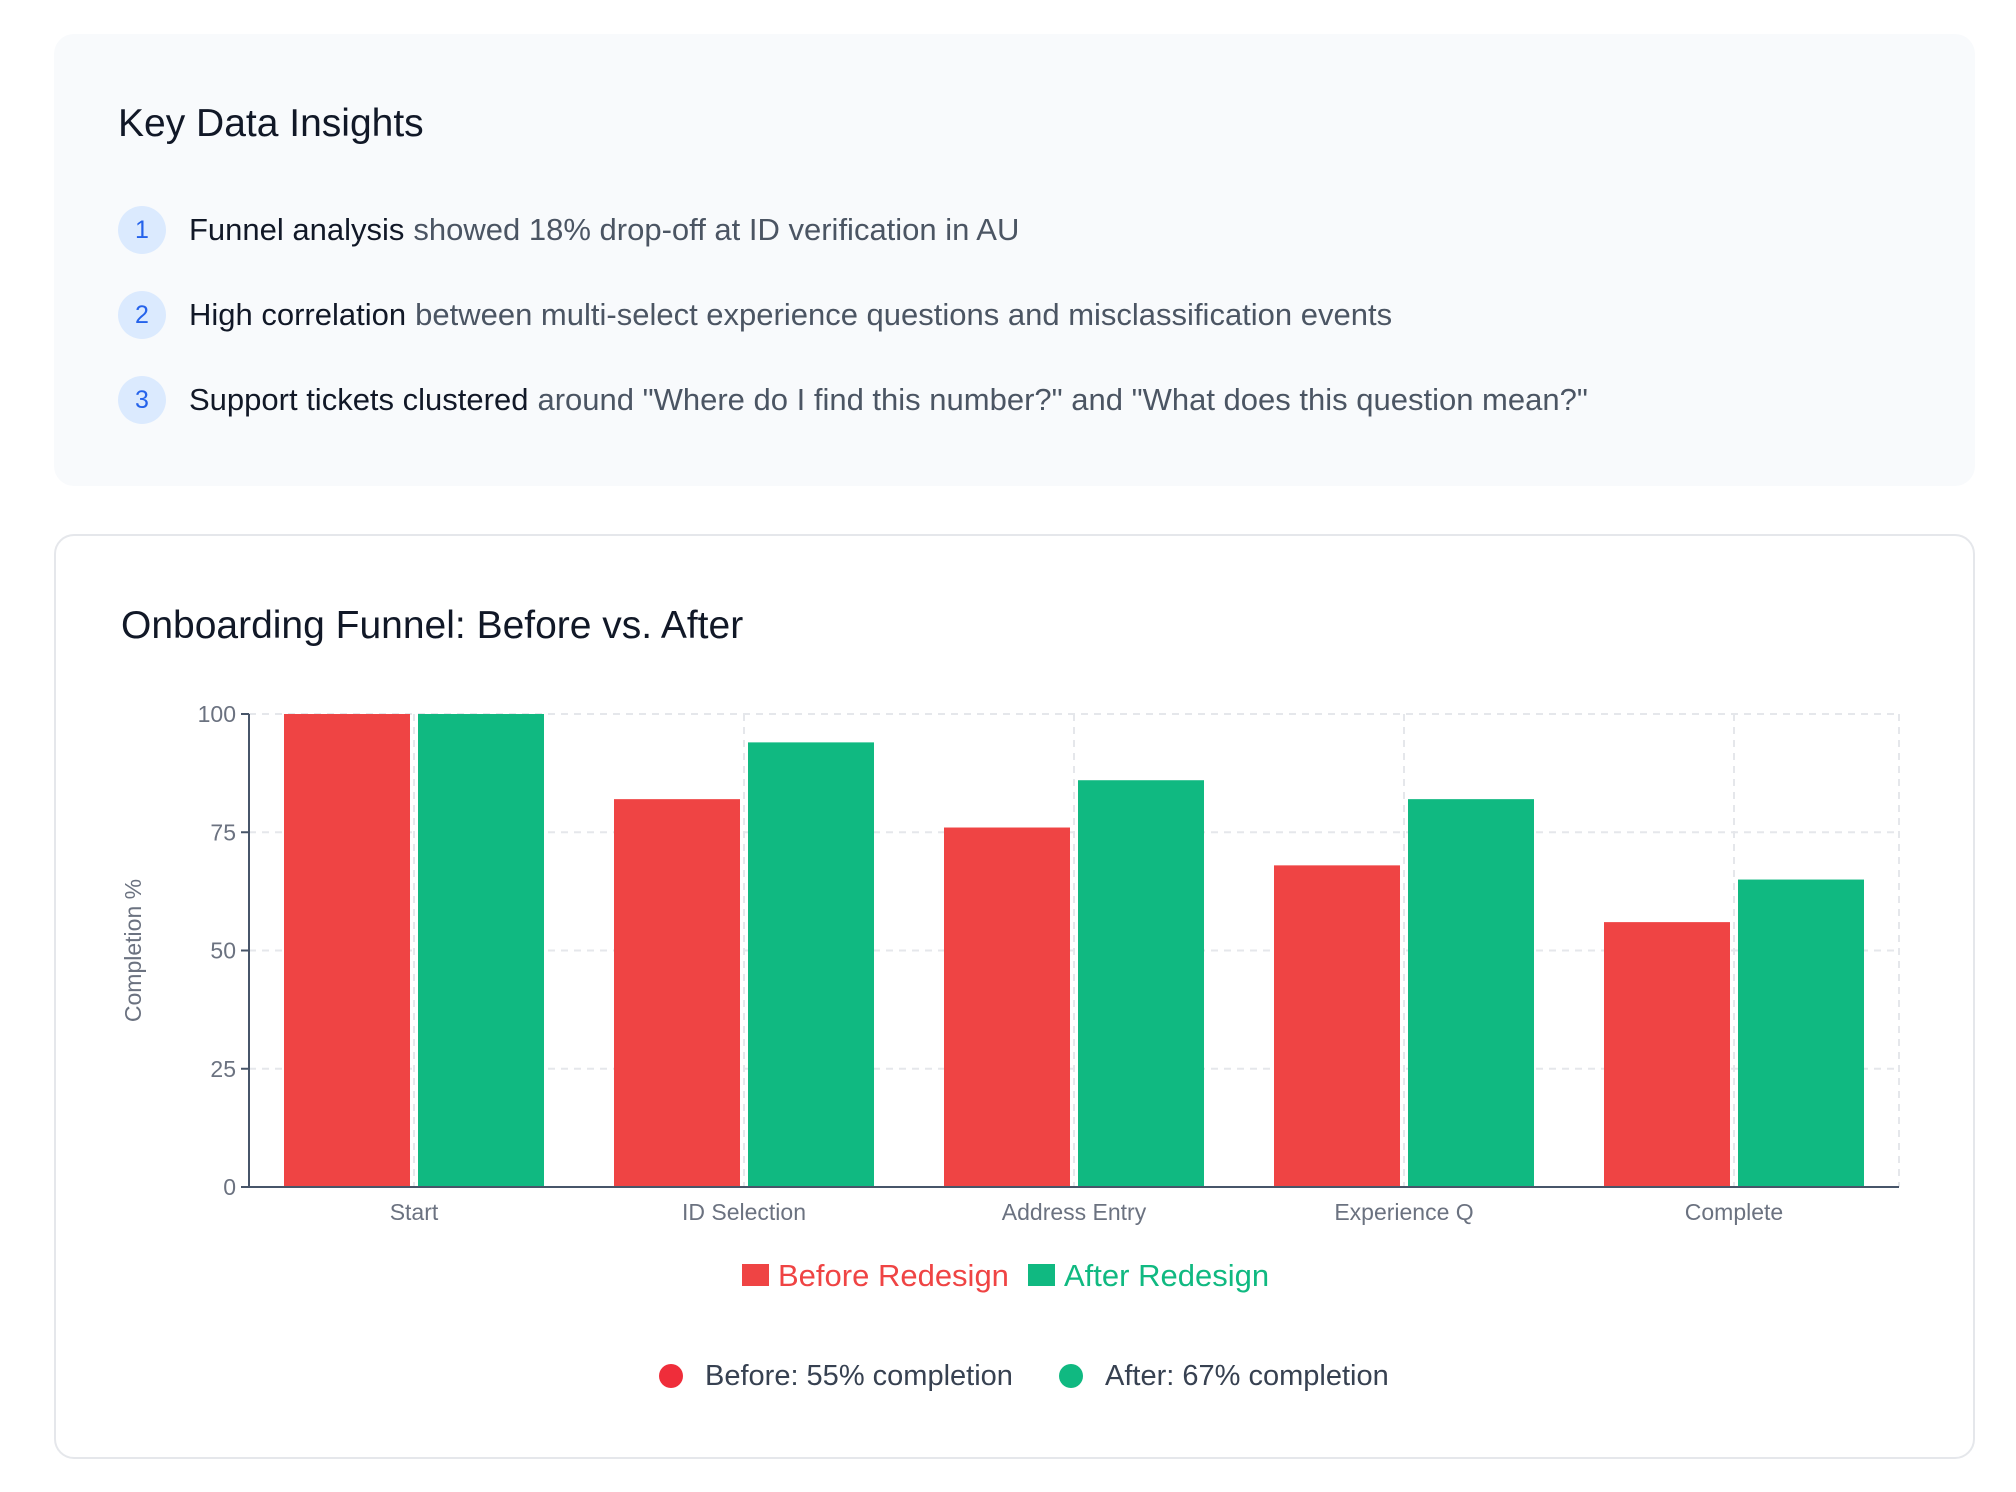  Describe the element at coordinates (217, 714) in the screenshot. I see `y-tick-label: 100` at that location.